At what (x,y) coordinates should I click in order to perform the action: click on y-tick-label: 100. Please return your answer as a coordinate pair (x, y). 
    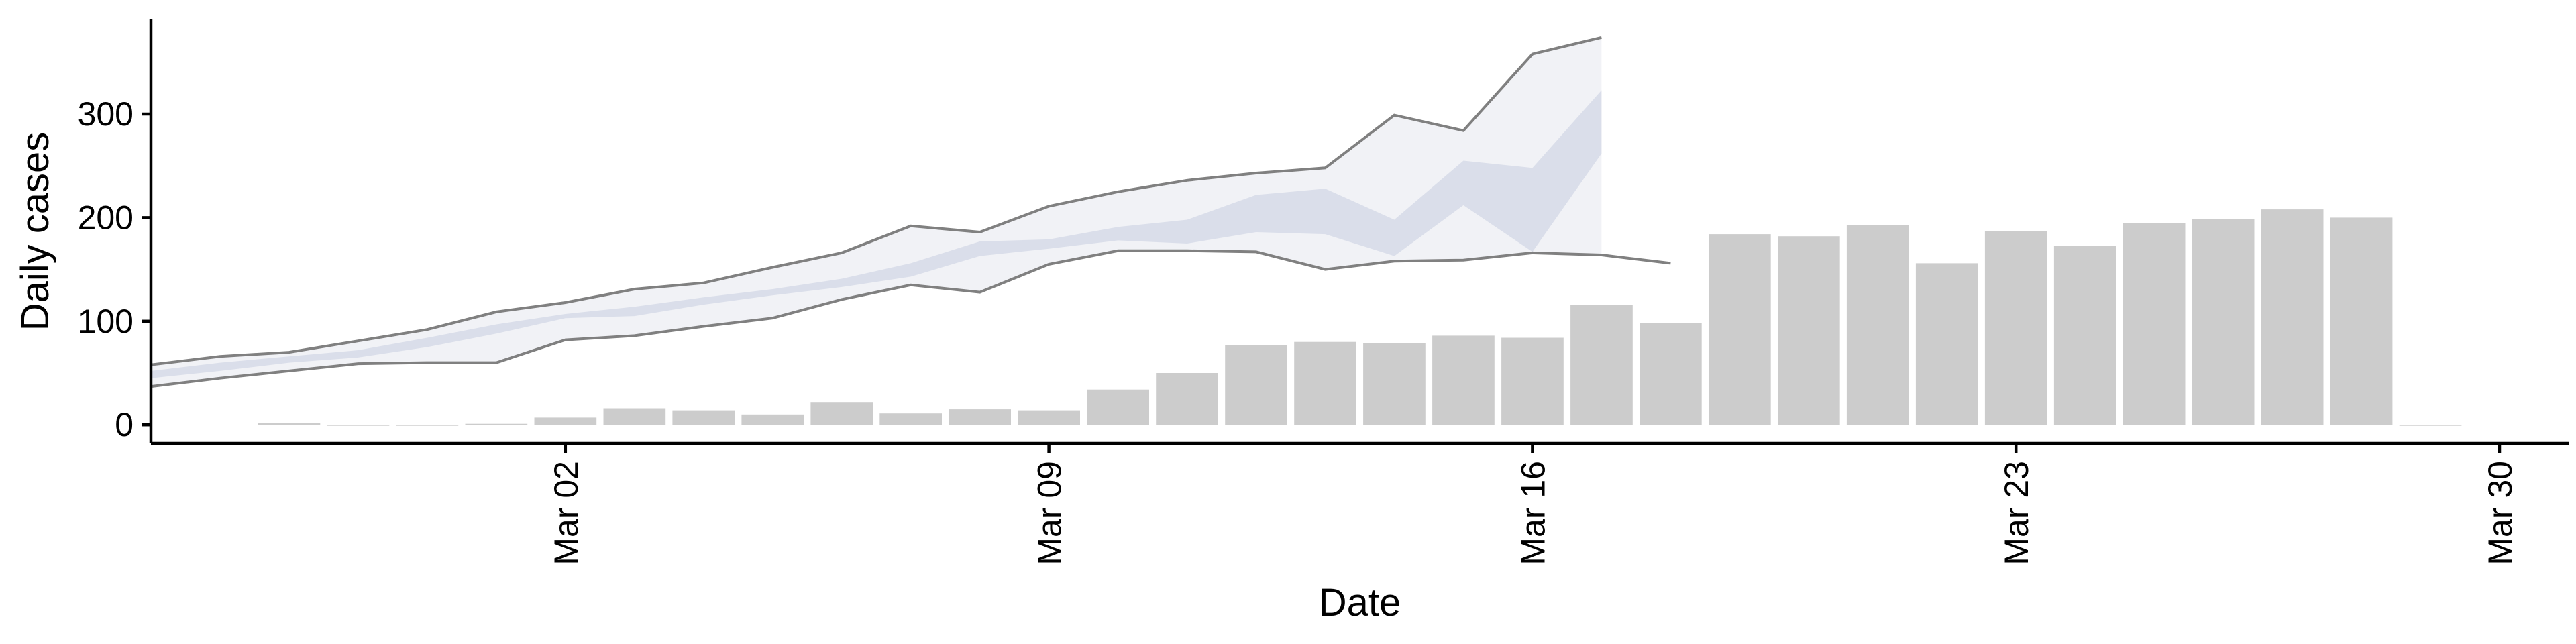
    Looking at the image, I should click on (105, 321).